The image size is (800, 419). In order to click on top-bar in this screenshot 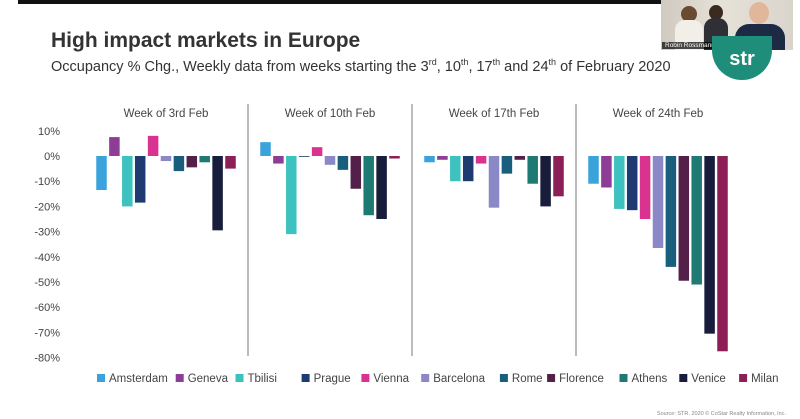, I will do `click(363, 2)`.